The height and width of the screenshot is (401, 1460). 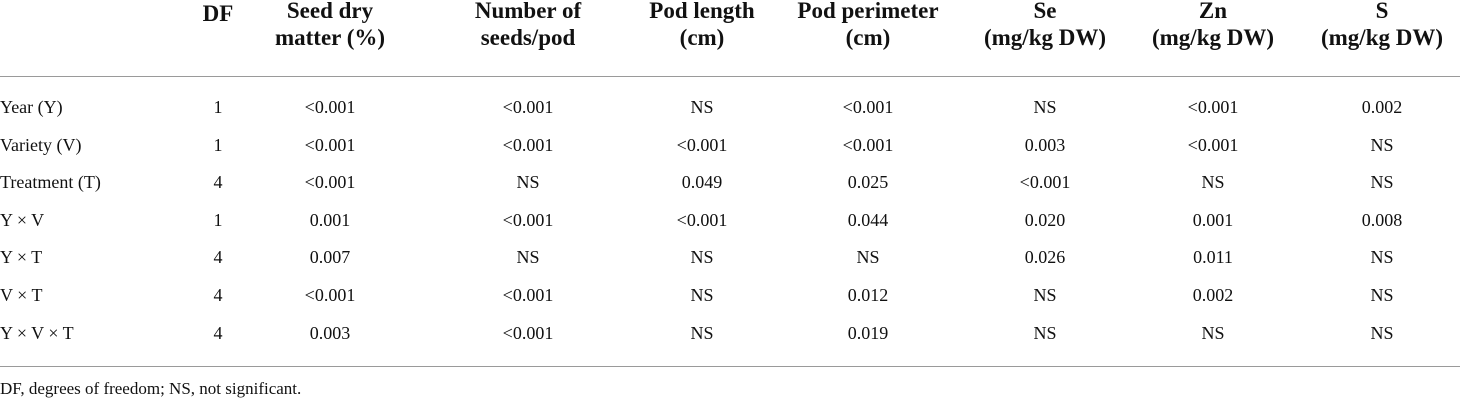 What do you see at coordinates (1045, 219) in the screenshot?
I see `cell-value: 0.020` at bounding box center [1045, 219].